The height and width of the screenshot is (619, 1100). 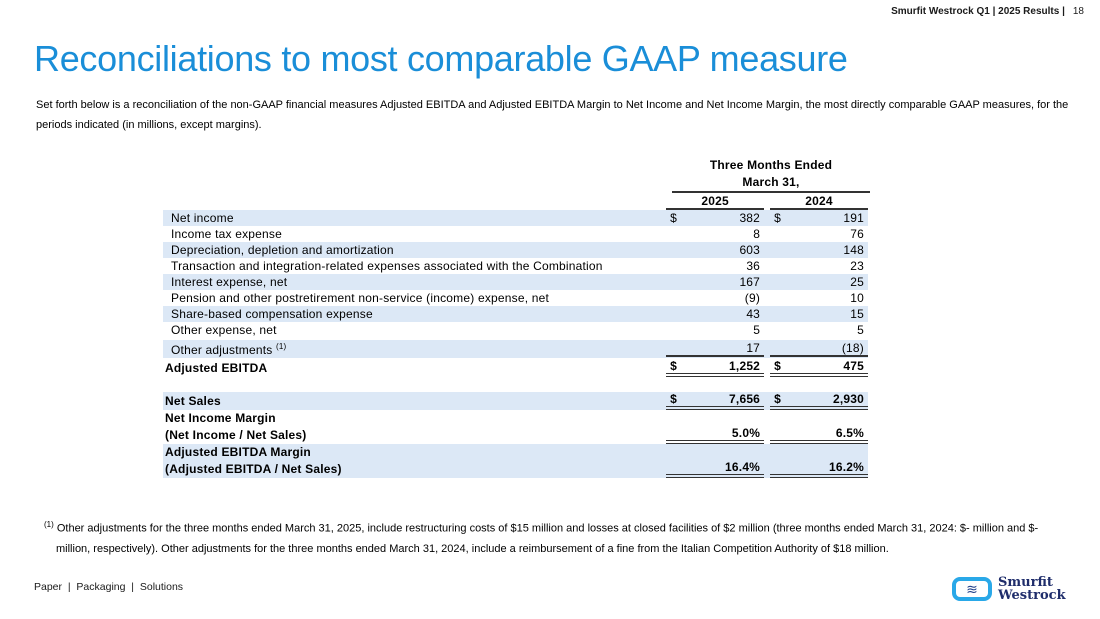 I want to click on table-row: Share-based compensation expense 43 15, so click(x=515, y=314).